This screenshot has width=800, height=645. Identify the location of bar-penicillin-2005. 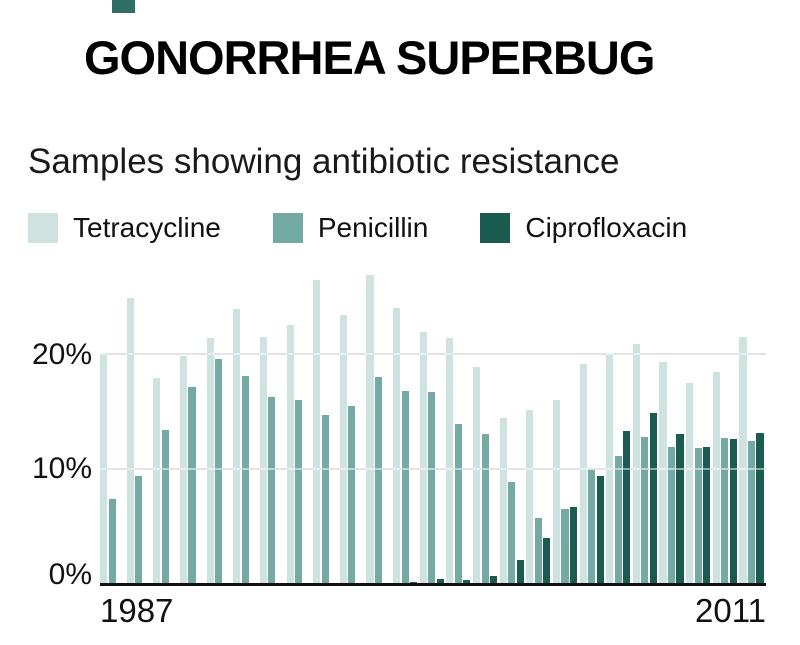
(592, 527).